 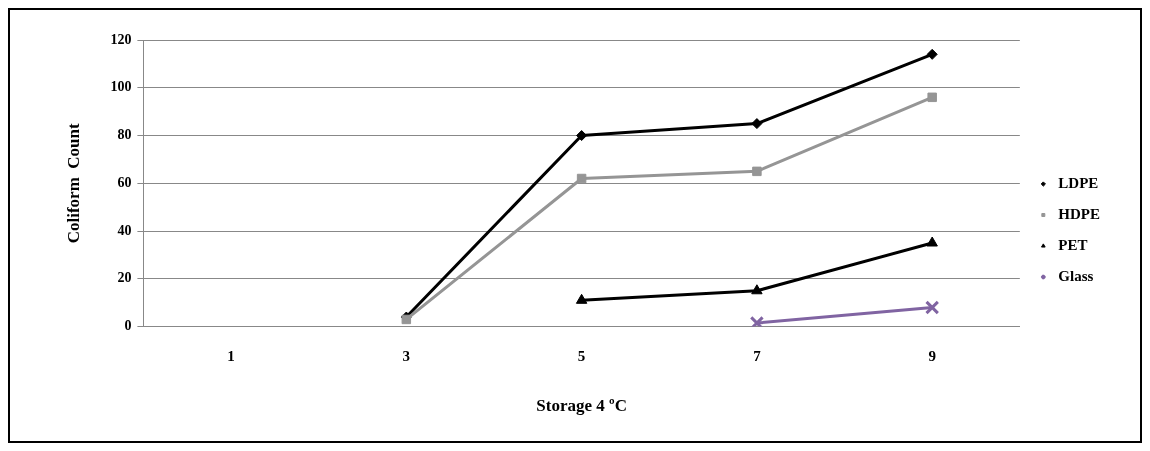 What do you see at coordinates (406, 356) in the screenshot?
I see `x-tick-label: 3` at bounding box center [406, 356].